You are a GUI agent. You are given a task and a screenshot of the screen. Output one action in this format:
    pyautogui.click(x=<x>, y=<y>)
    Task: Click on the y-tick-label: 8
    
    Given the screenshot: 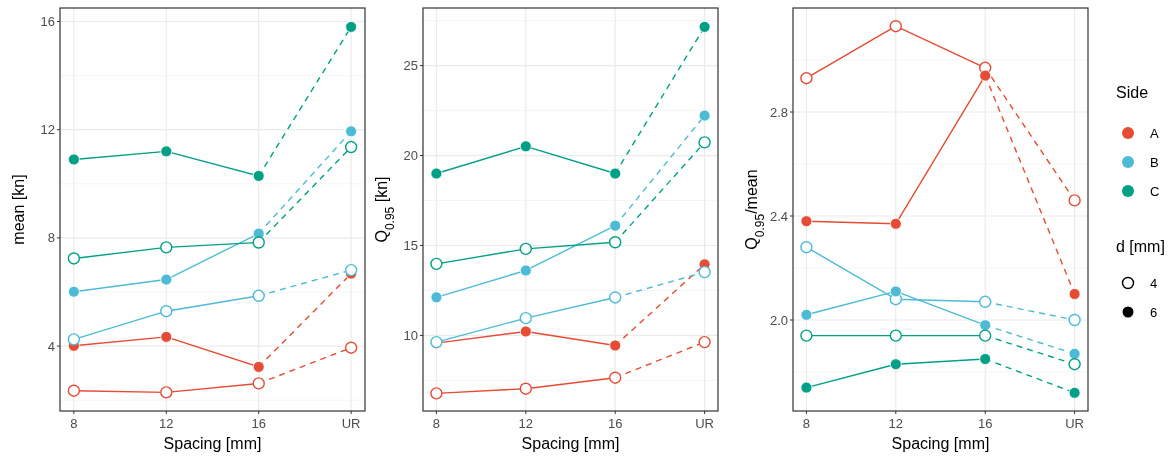 What is the action you would take?
    pyautogui.click(x=51, y=238)
    